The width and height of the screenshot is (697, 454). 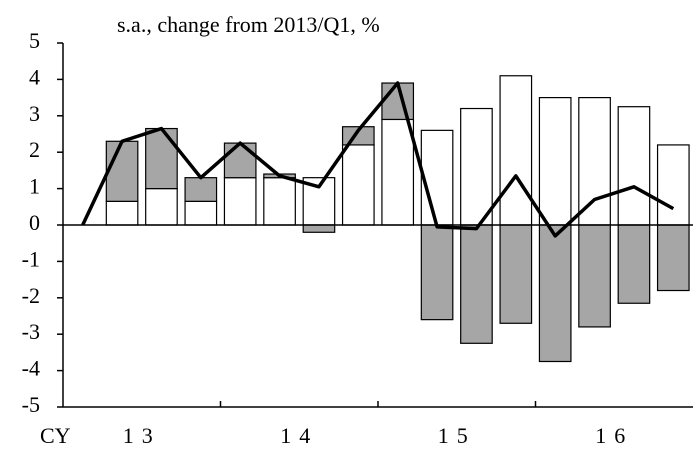 What do you see at coordinates (299, 435) in the screenshot?
I see `x-tick-label: 14` at bounding box center [299, 435].